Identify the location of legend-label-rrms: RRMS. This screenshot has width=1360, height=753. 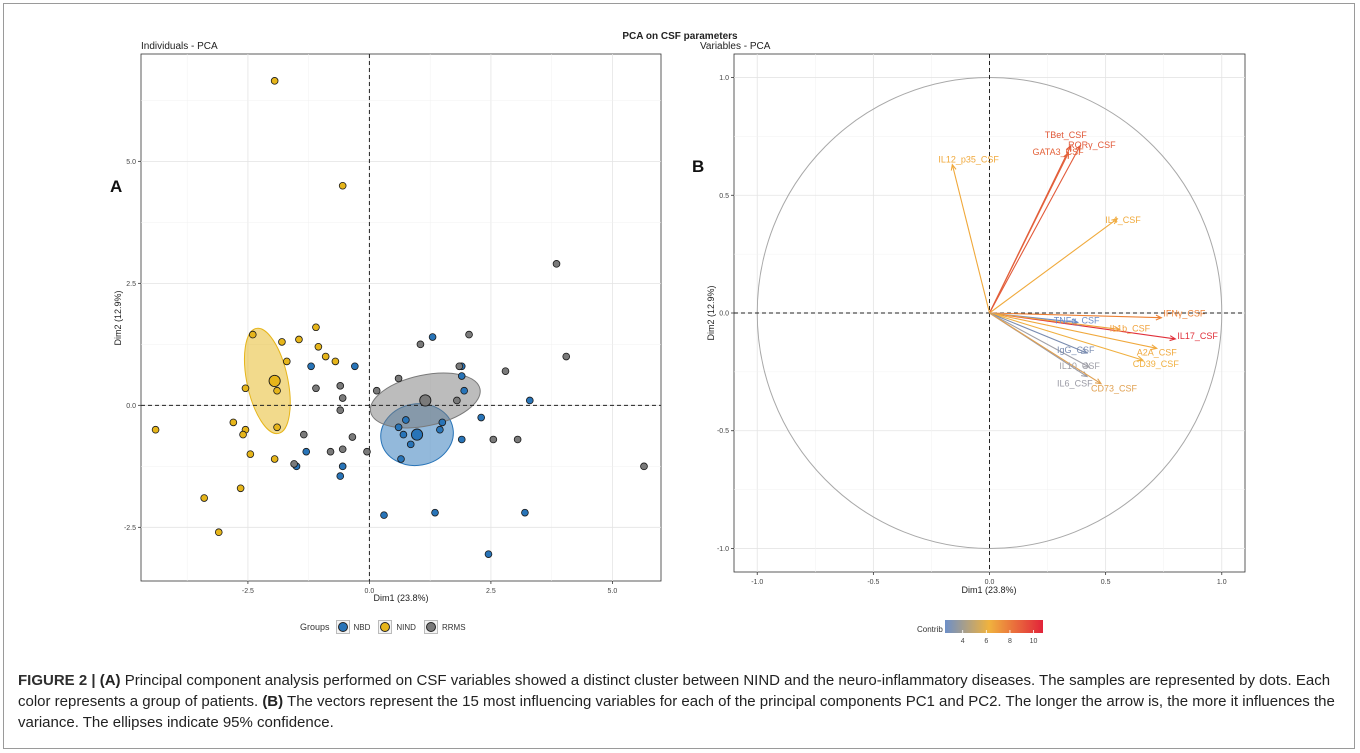
(453, 627).